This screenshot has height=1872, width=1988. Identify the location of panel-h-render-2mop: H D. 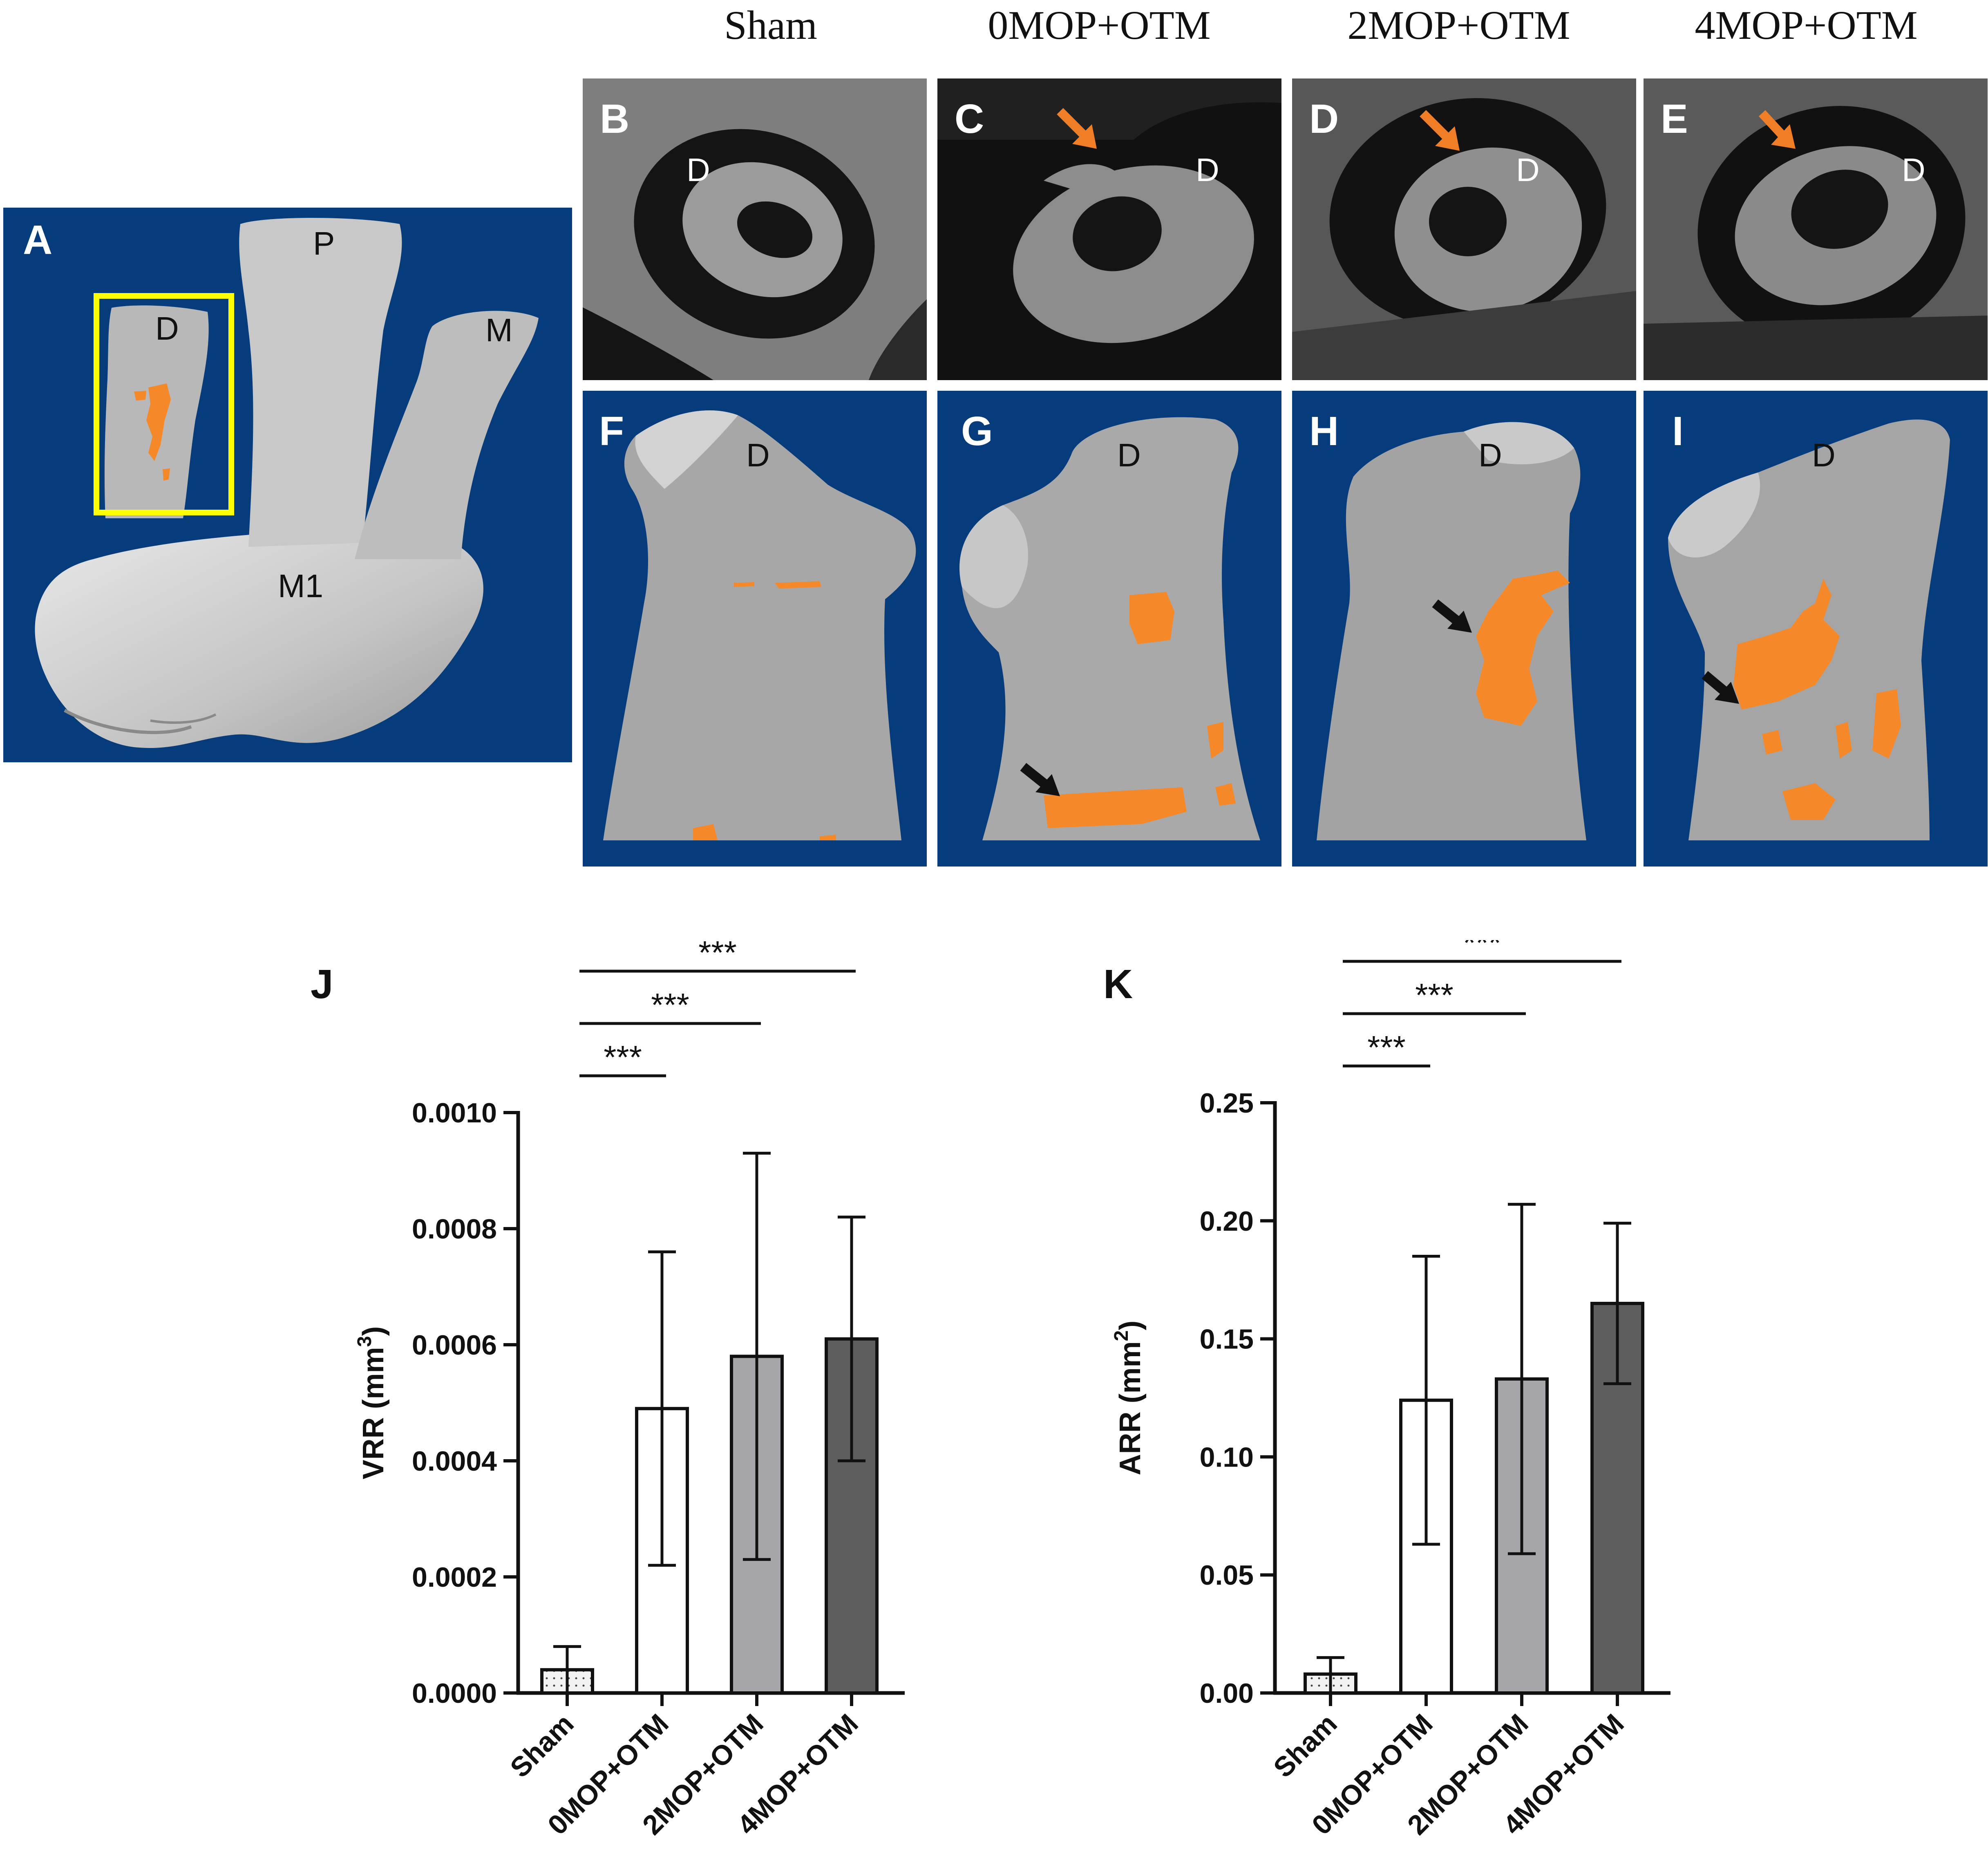
(1464, 629).